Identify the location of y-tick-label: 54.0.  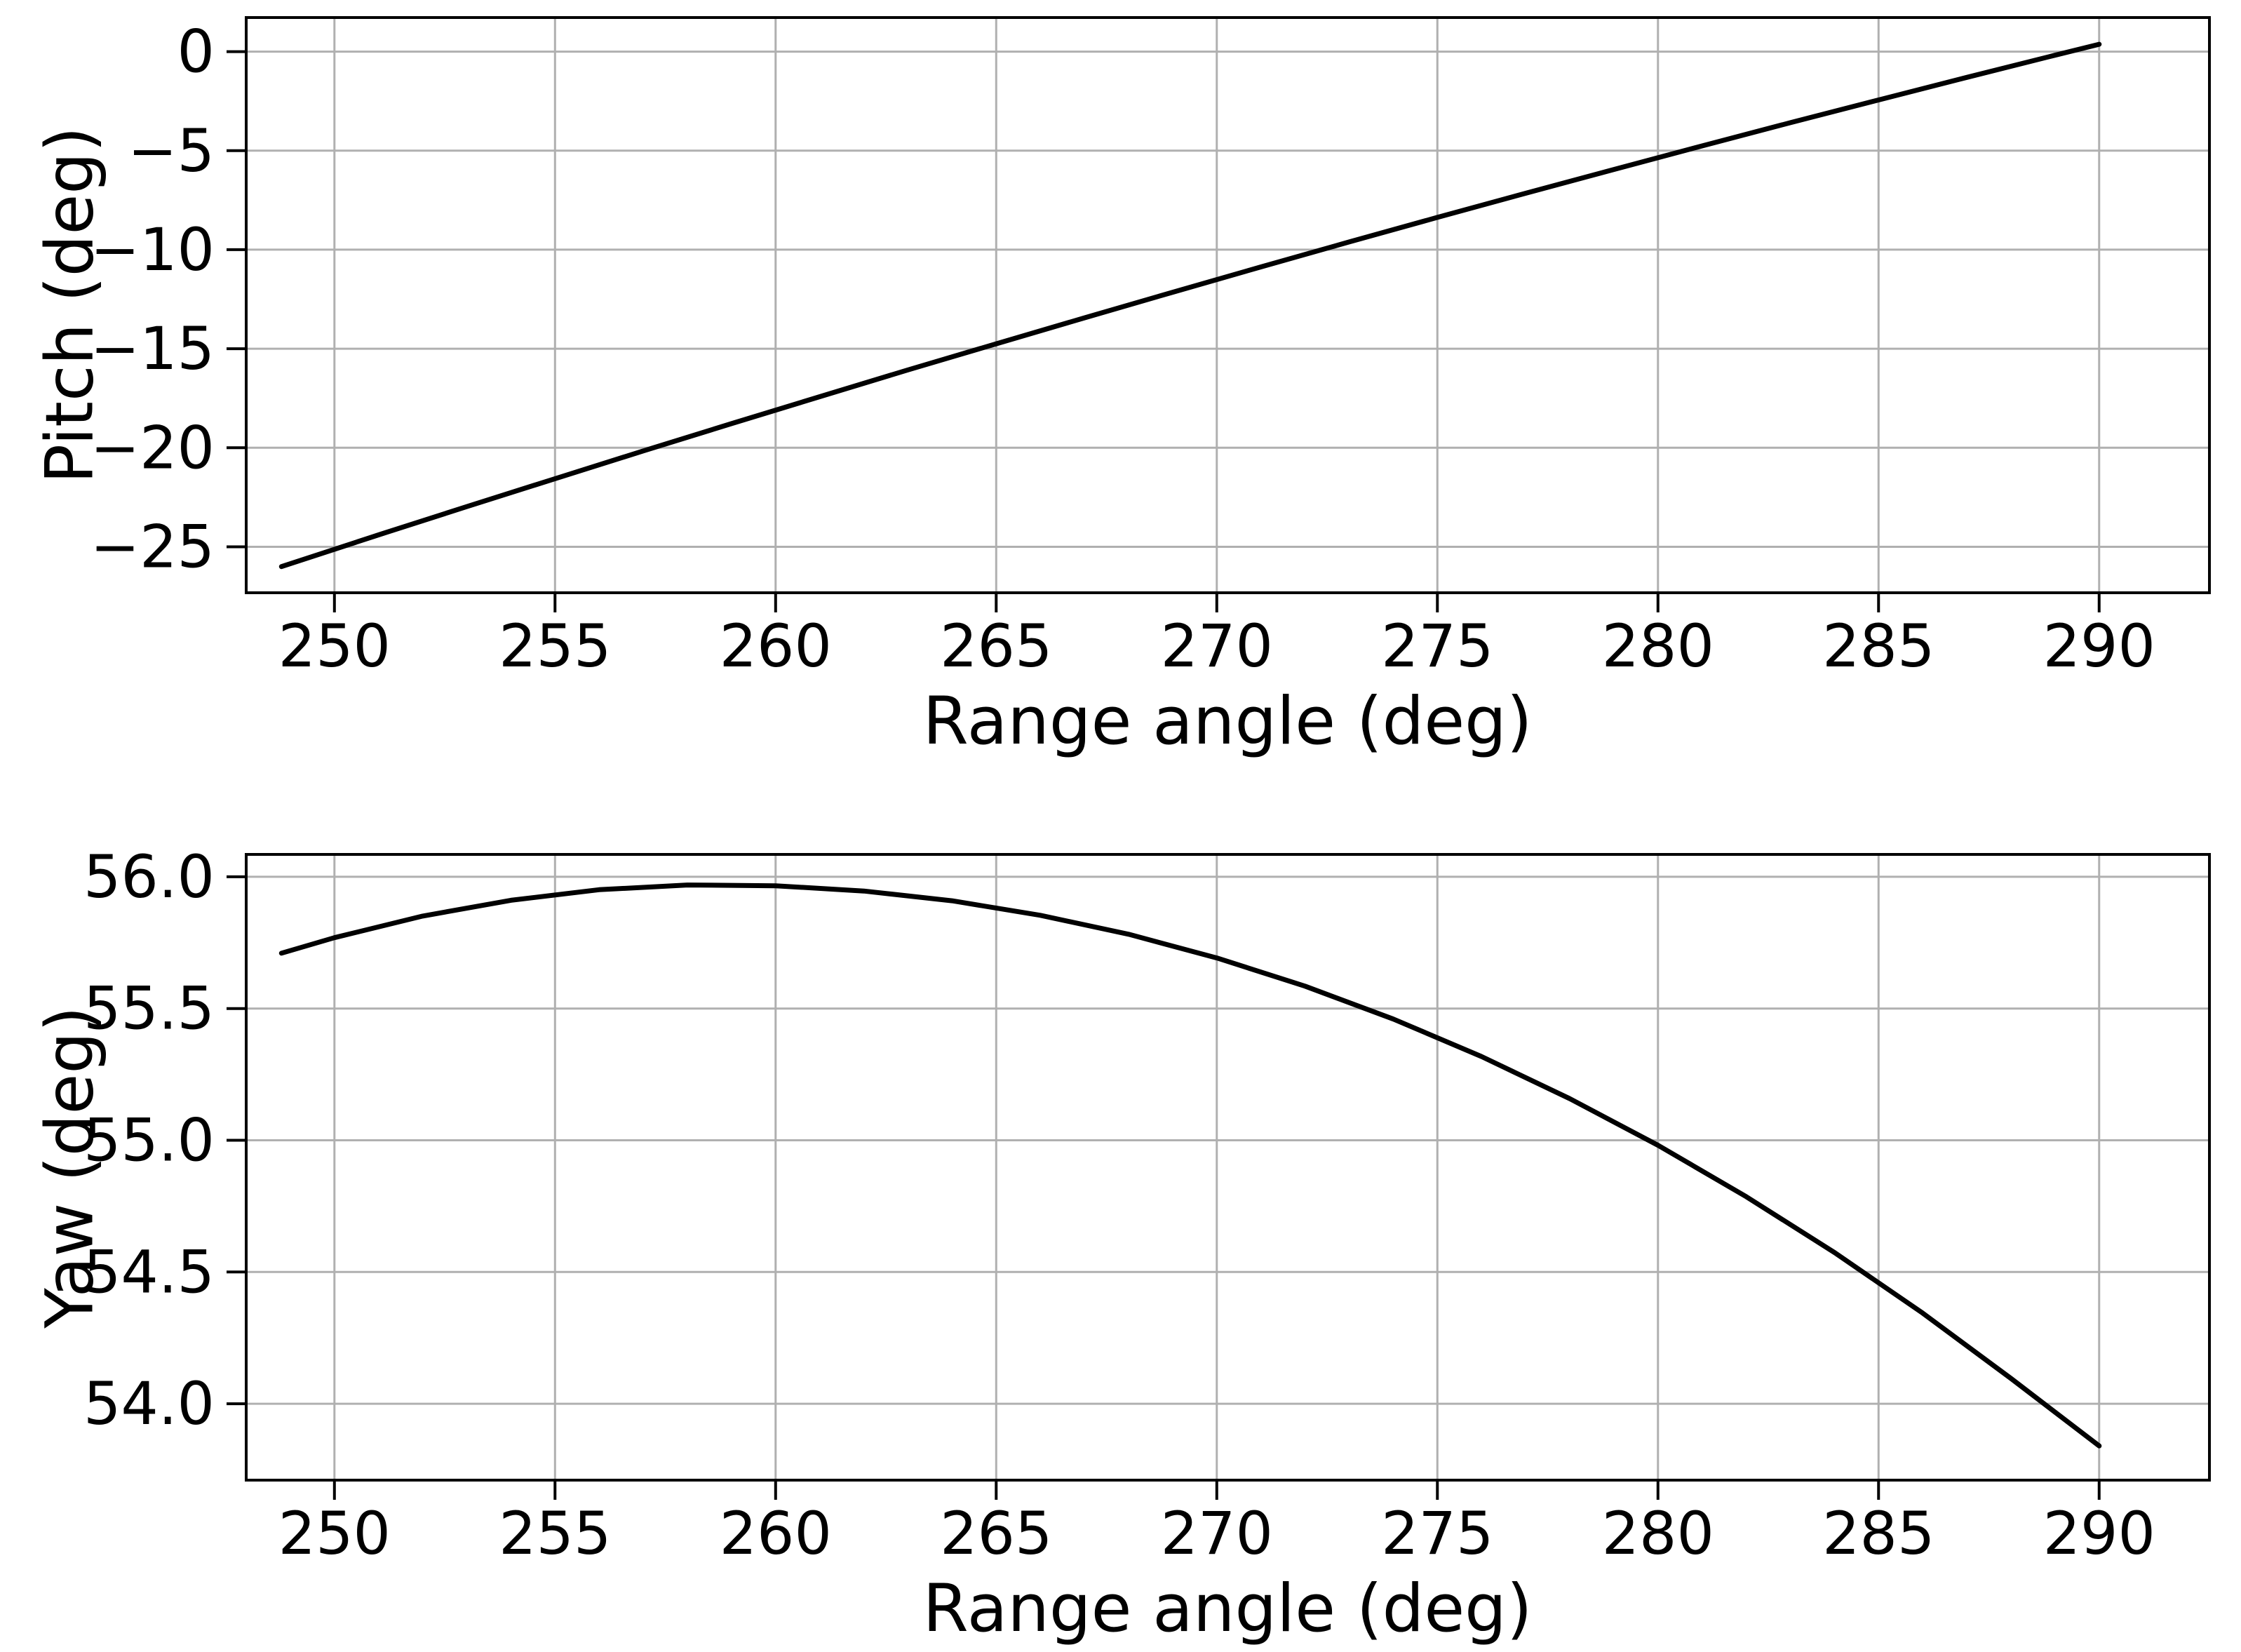
(149, 1403).